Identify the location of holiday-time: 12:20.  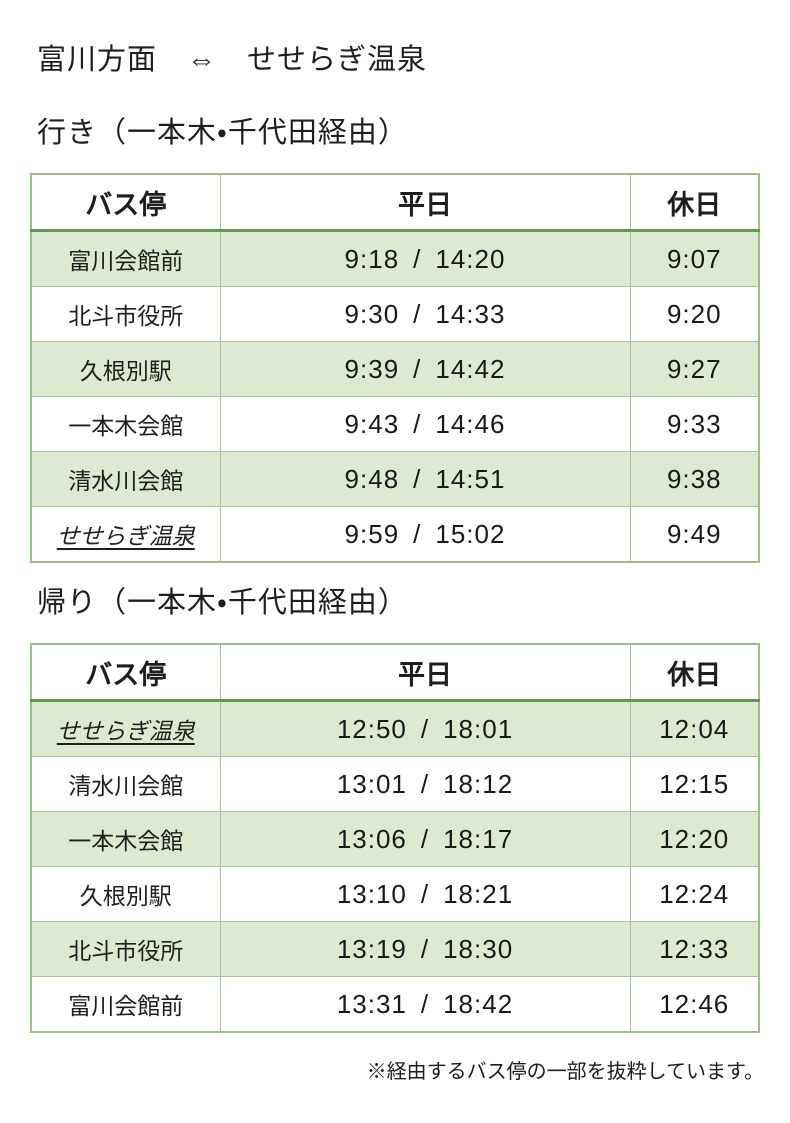
(694, 839).